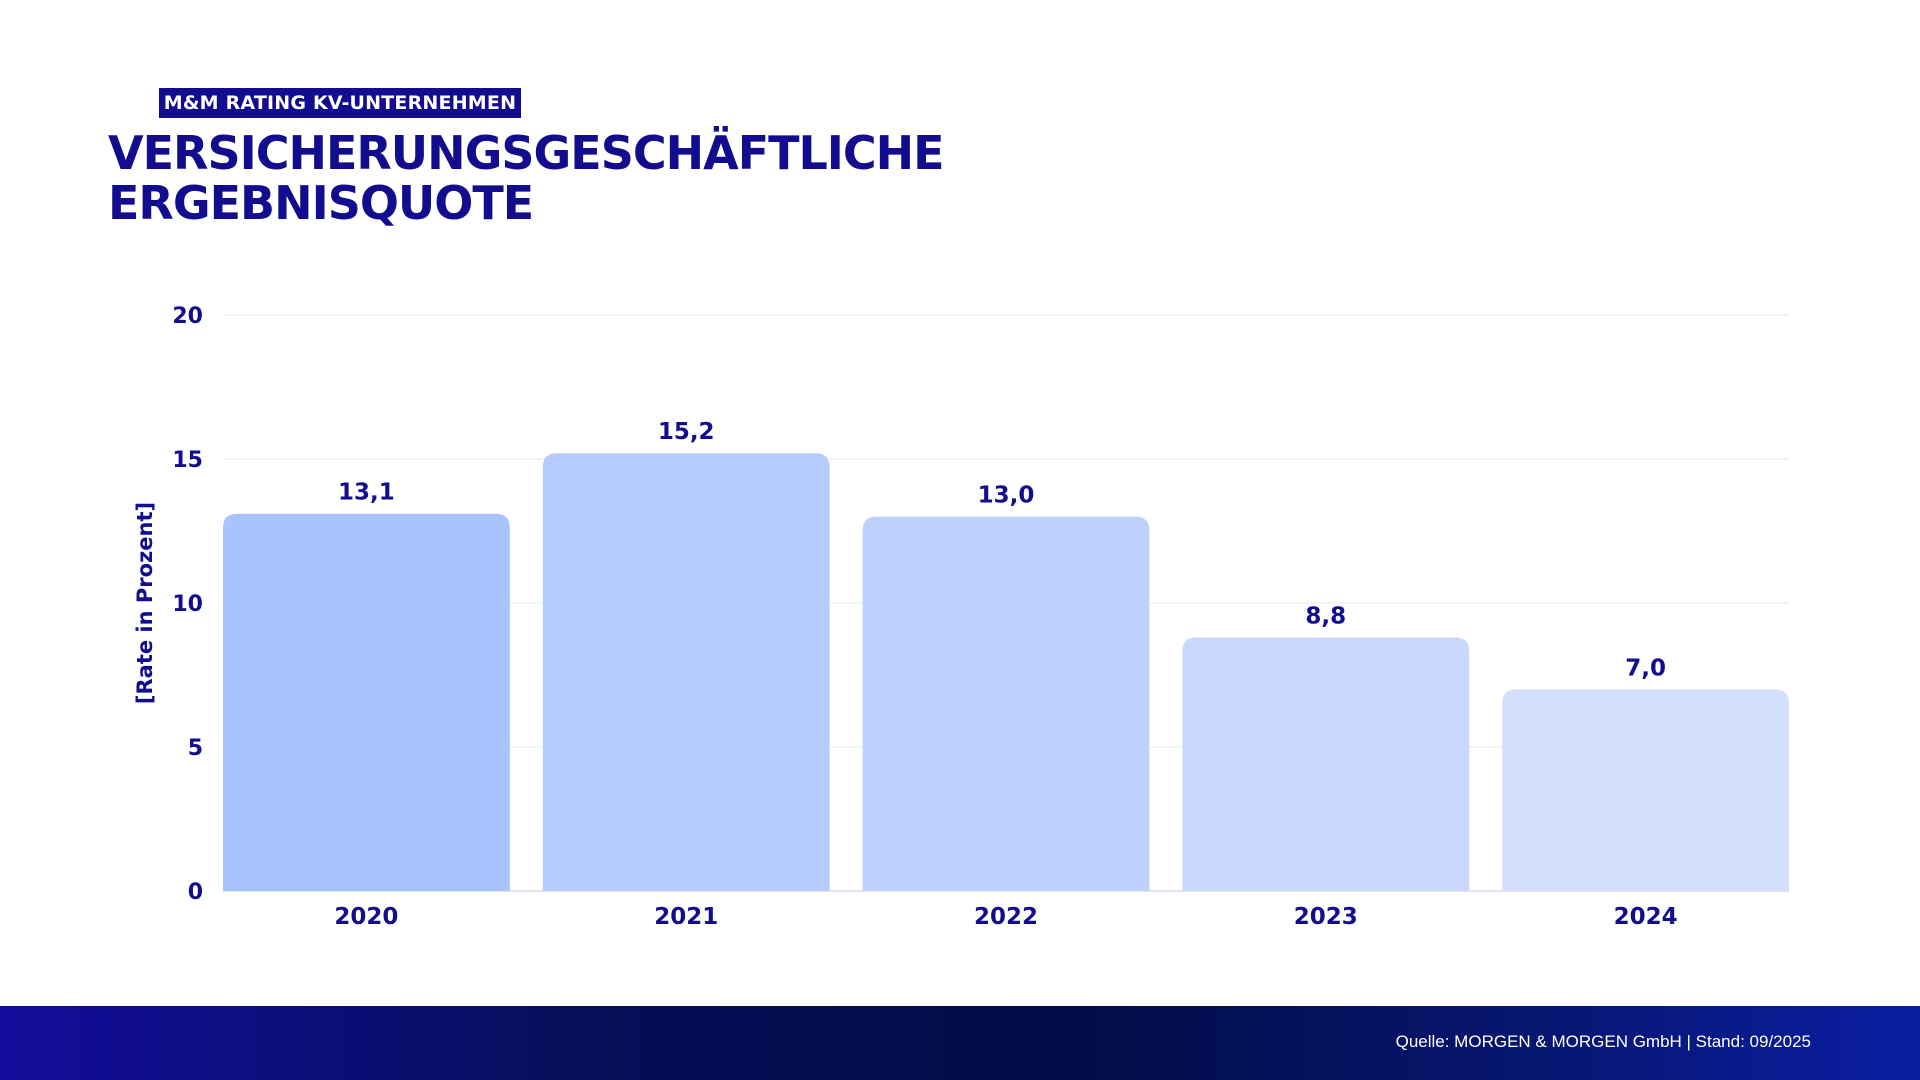  Describe the element at coordinates (1326, 917) in the screenshot. I see `x-tick-label: 2023` at that location.